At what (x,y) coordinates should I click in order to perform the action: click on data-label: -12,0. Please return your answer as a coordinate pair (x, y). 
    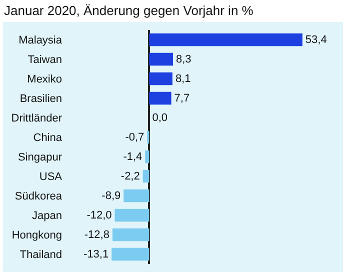
    Looking at the image, I should click on (99, 215).